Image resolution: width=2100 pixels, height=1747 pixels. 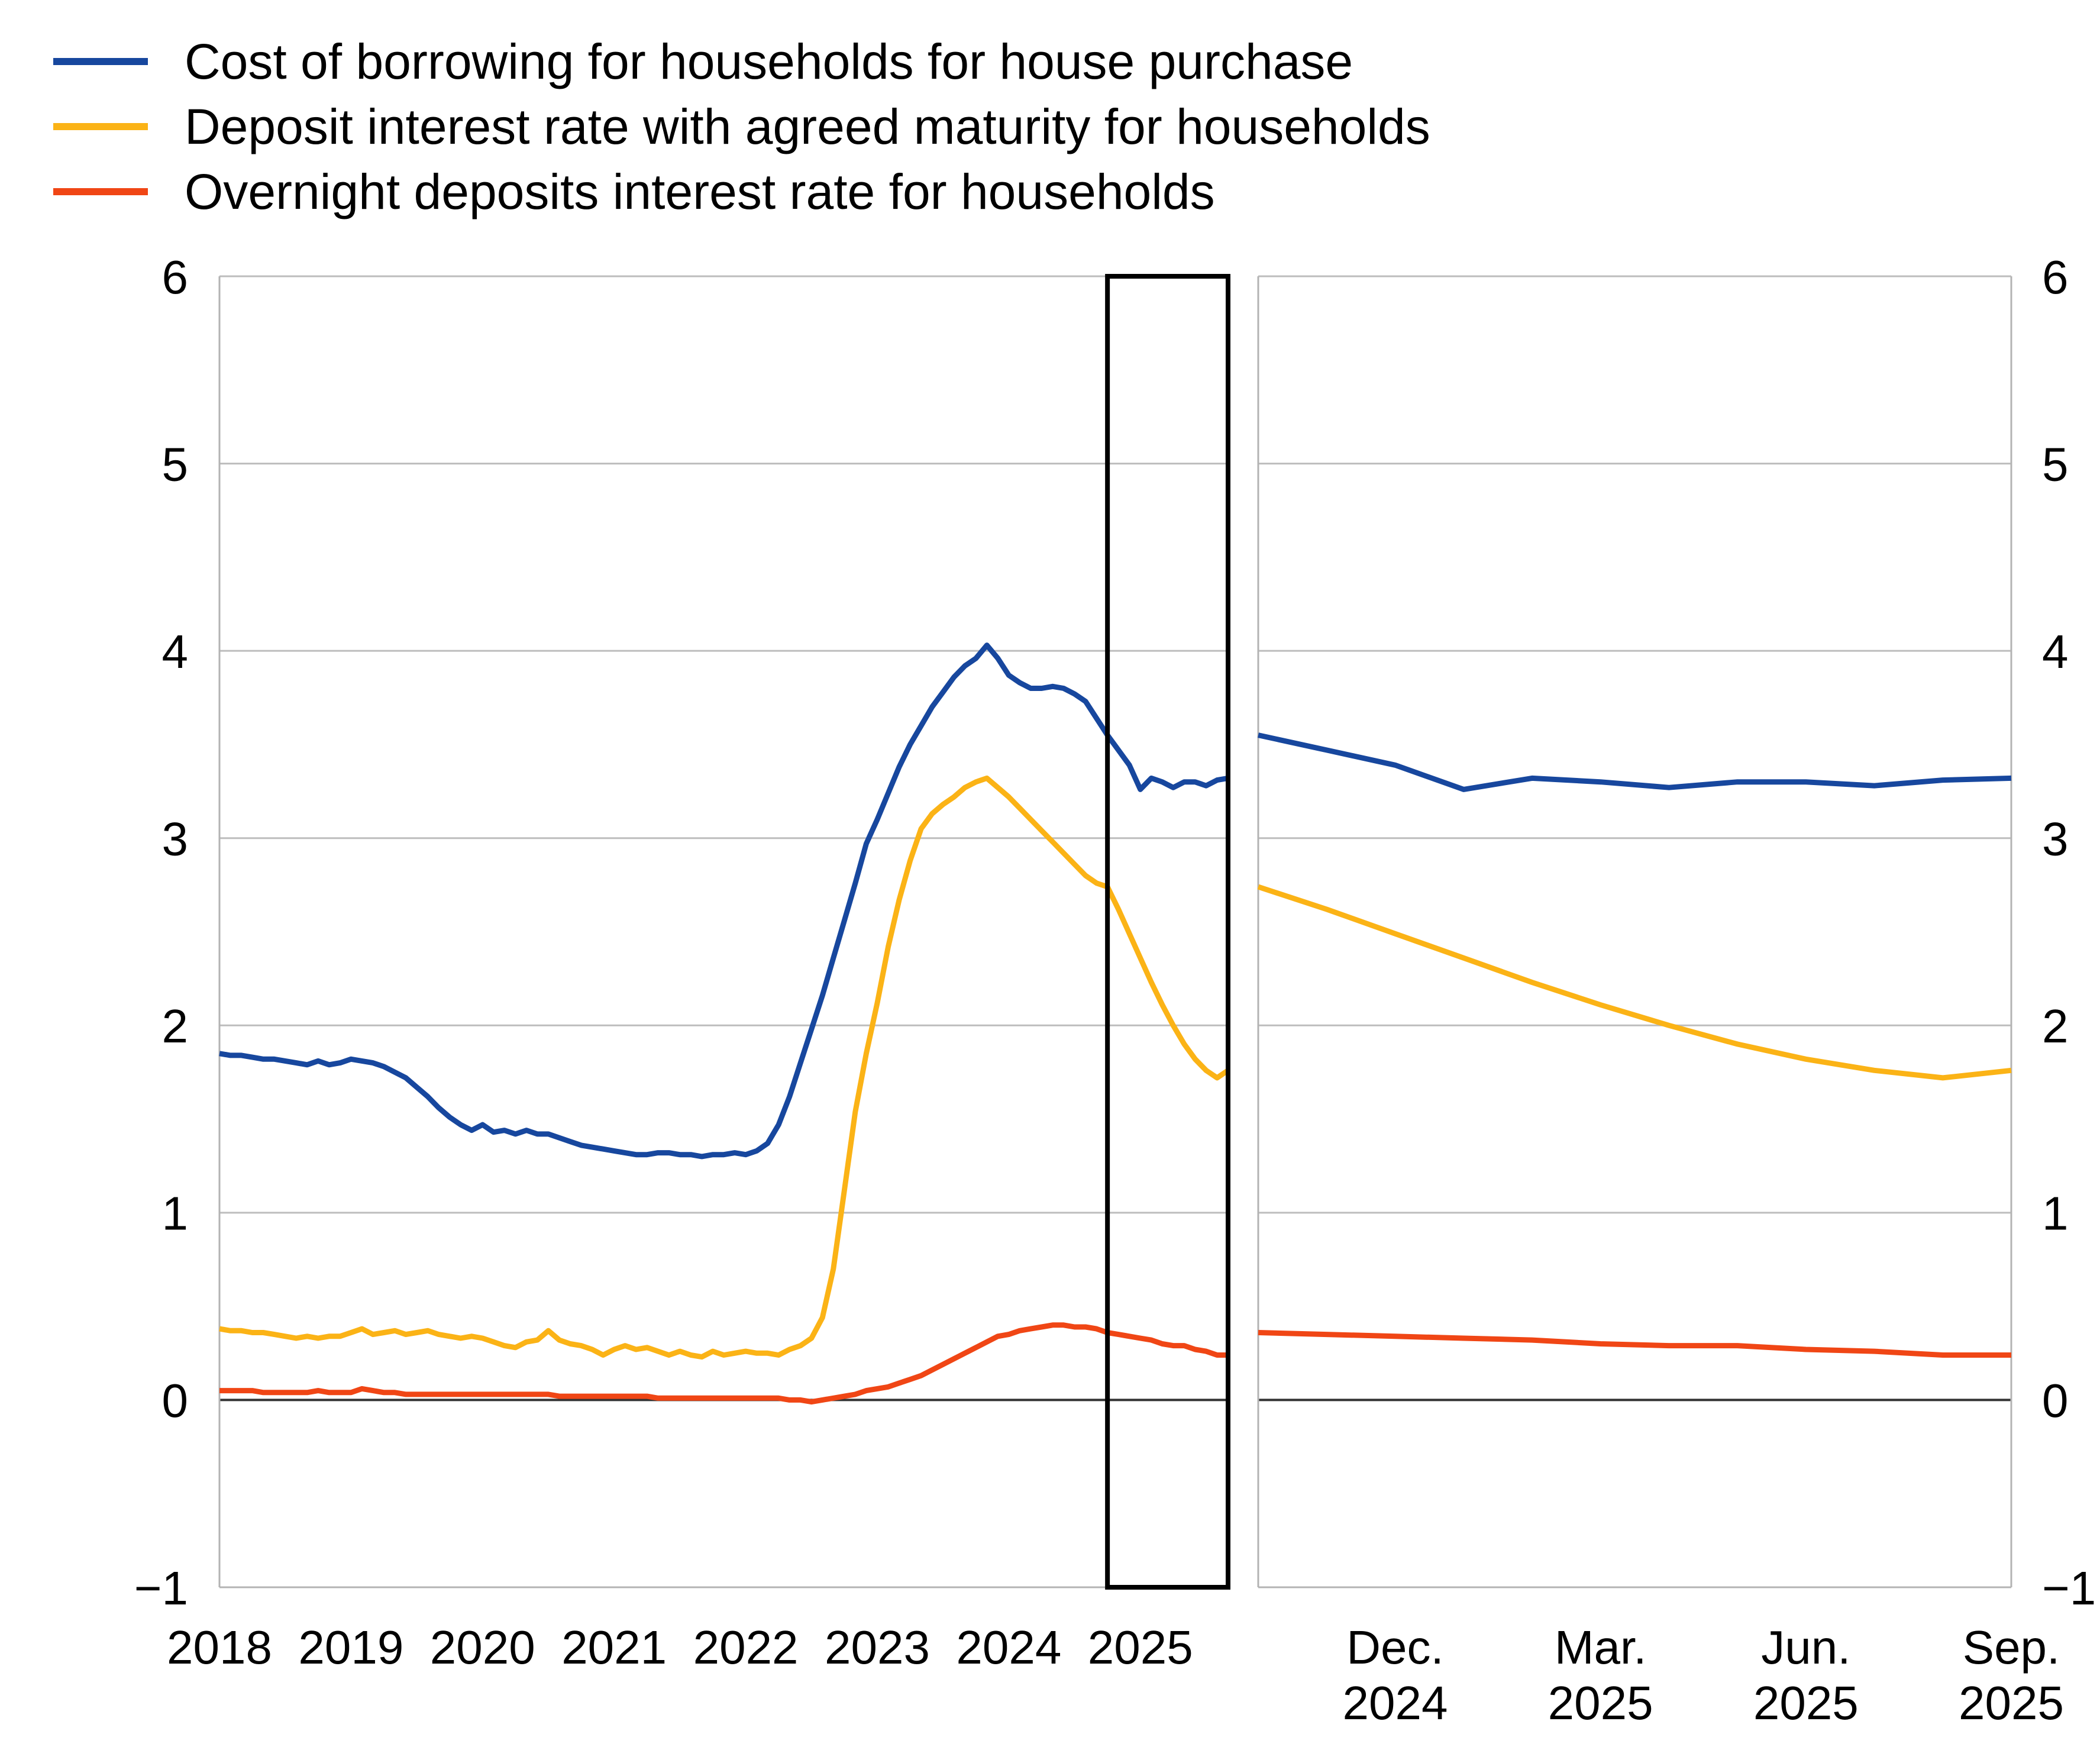 What do you see at coordinates (2055, 464) in the screenshot?
I see `y-axis-label-right: 5` at bounding box center [2055, 464].